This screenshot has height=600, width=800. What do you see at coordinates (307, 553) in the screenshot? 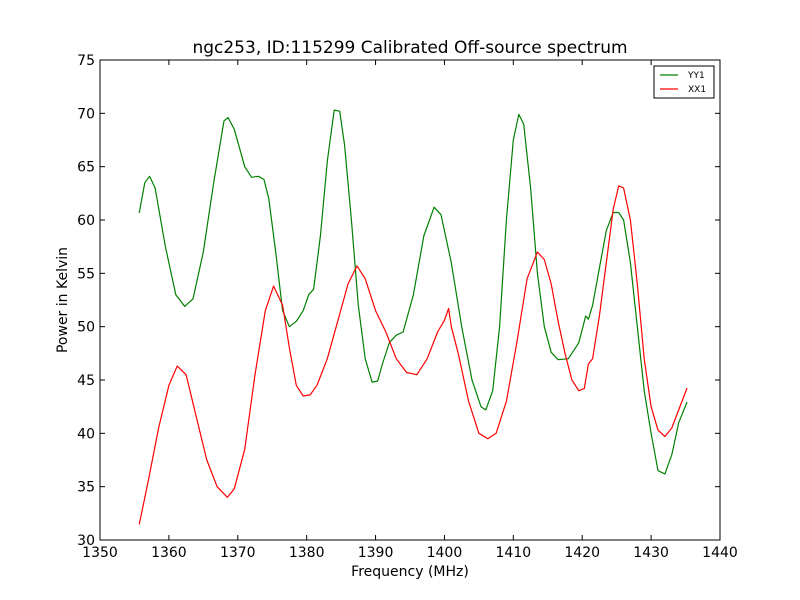
I see `x-tick-label: 1380` at bounding box center [307, 553].